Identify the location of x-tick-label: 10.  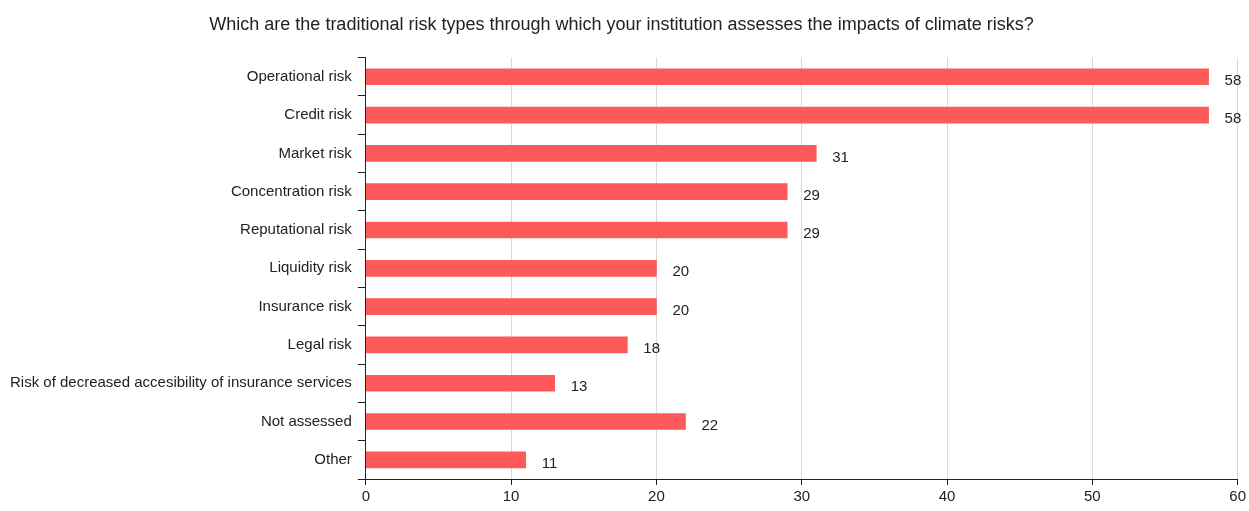
(511, 496).